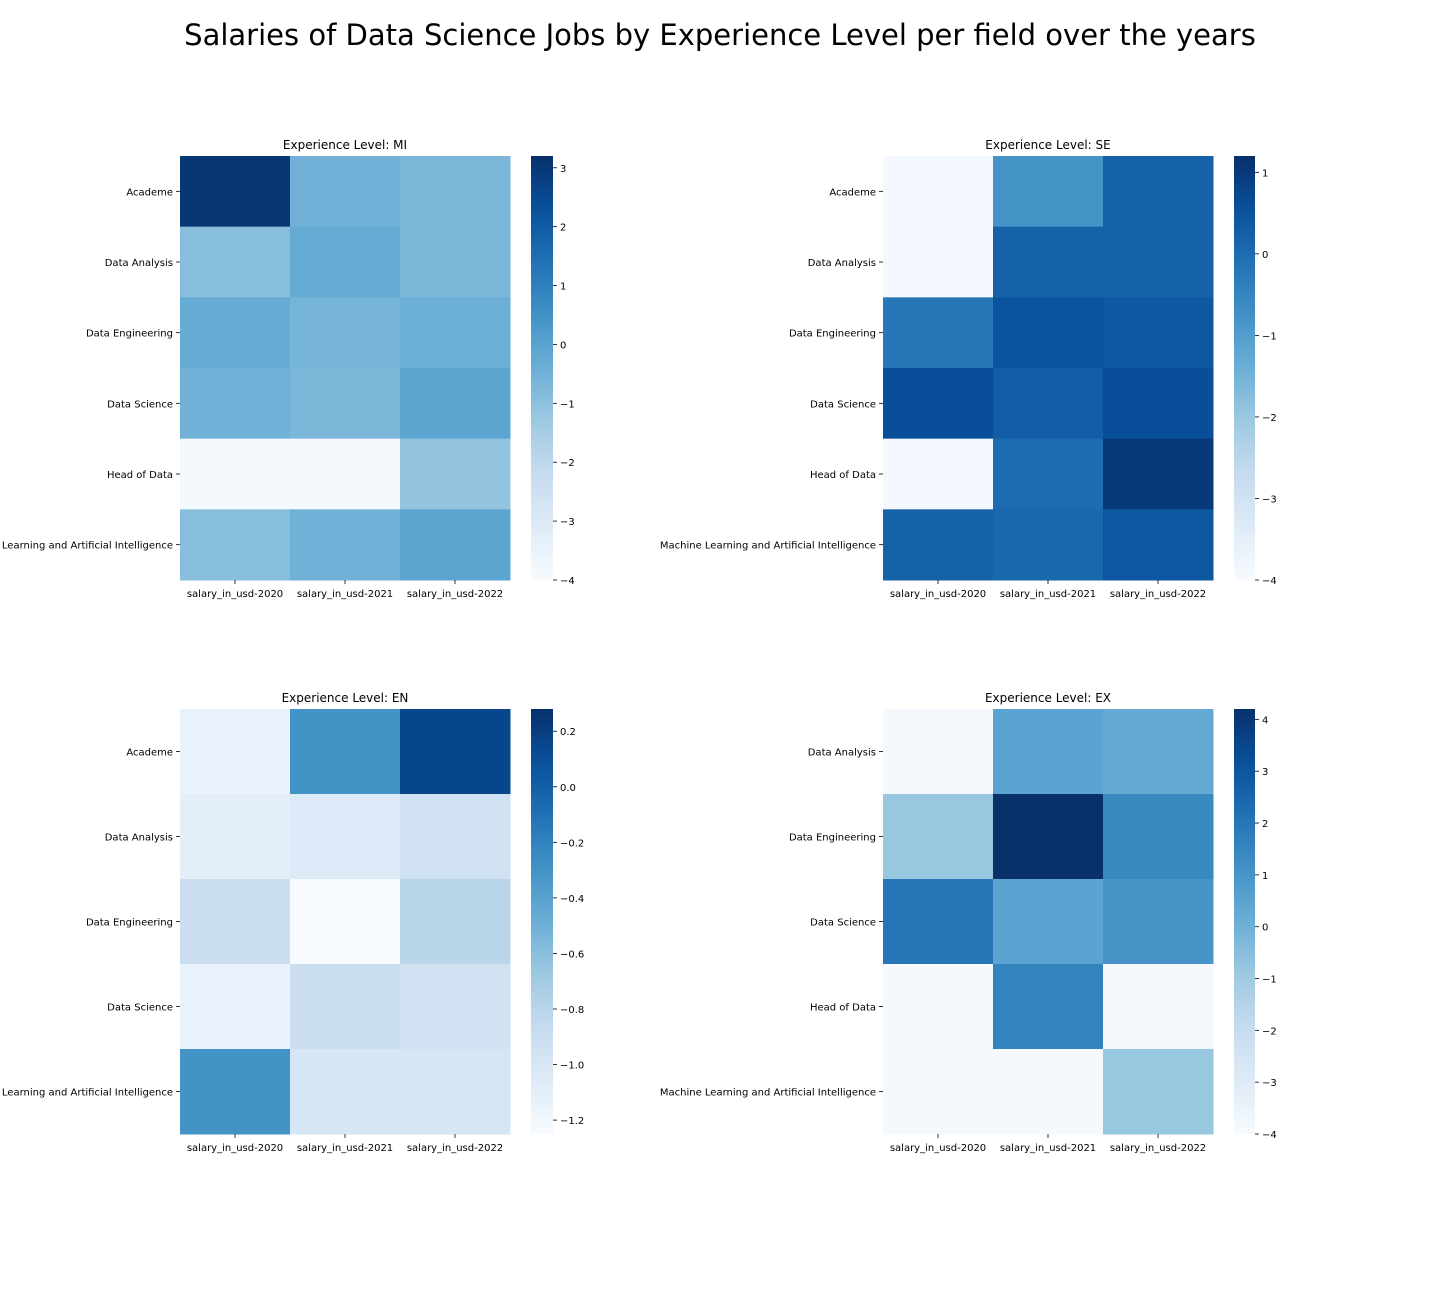 This screenshot has height=1296, width=1440. Describe the element at coordinates (843, 475) in the screenshot. I see `y-tick-label: Head of Data` at that location.